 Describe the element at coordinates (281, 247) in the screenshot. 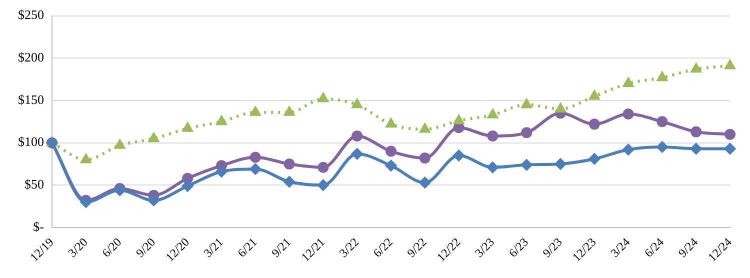

I see `x-tick-label: 9/21` at that location.